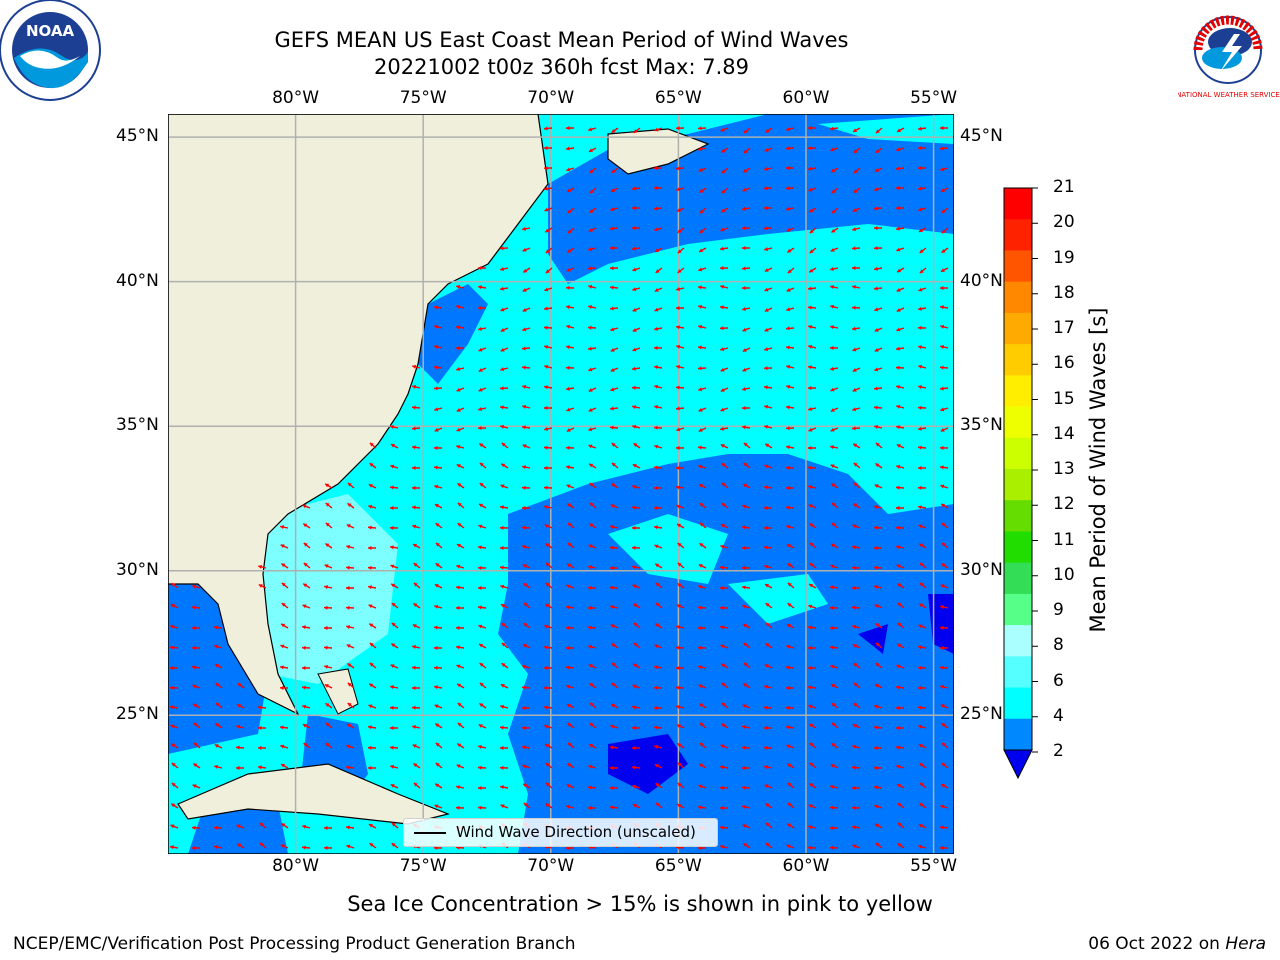 This screenshot has height=960, width=1280. Describe the element at coordinates (1064, 504) in the screenshot. I see `colorbar-tick-label: 12` at that location.